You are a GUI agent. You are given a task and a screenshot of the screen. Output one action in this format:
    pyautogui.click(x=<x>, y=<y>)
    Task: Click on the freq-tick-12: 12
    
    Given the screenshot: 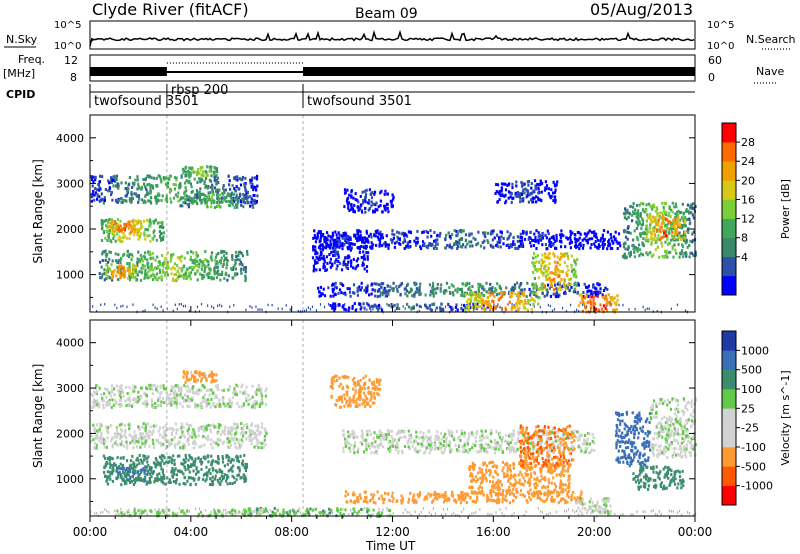 What is the action you would take?
    pyautogui.click(x=71, y=60)
    